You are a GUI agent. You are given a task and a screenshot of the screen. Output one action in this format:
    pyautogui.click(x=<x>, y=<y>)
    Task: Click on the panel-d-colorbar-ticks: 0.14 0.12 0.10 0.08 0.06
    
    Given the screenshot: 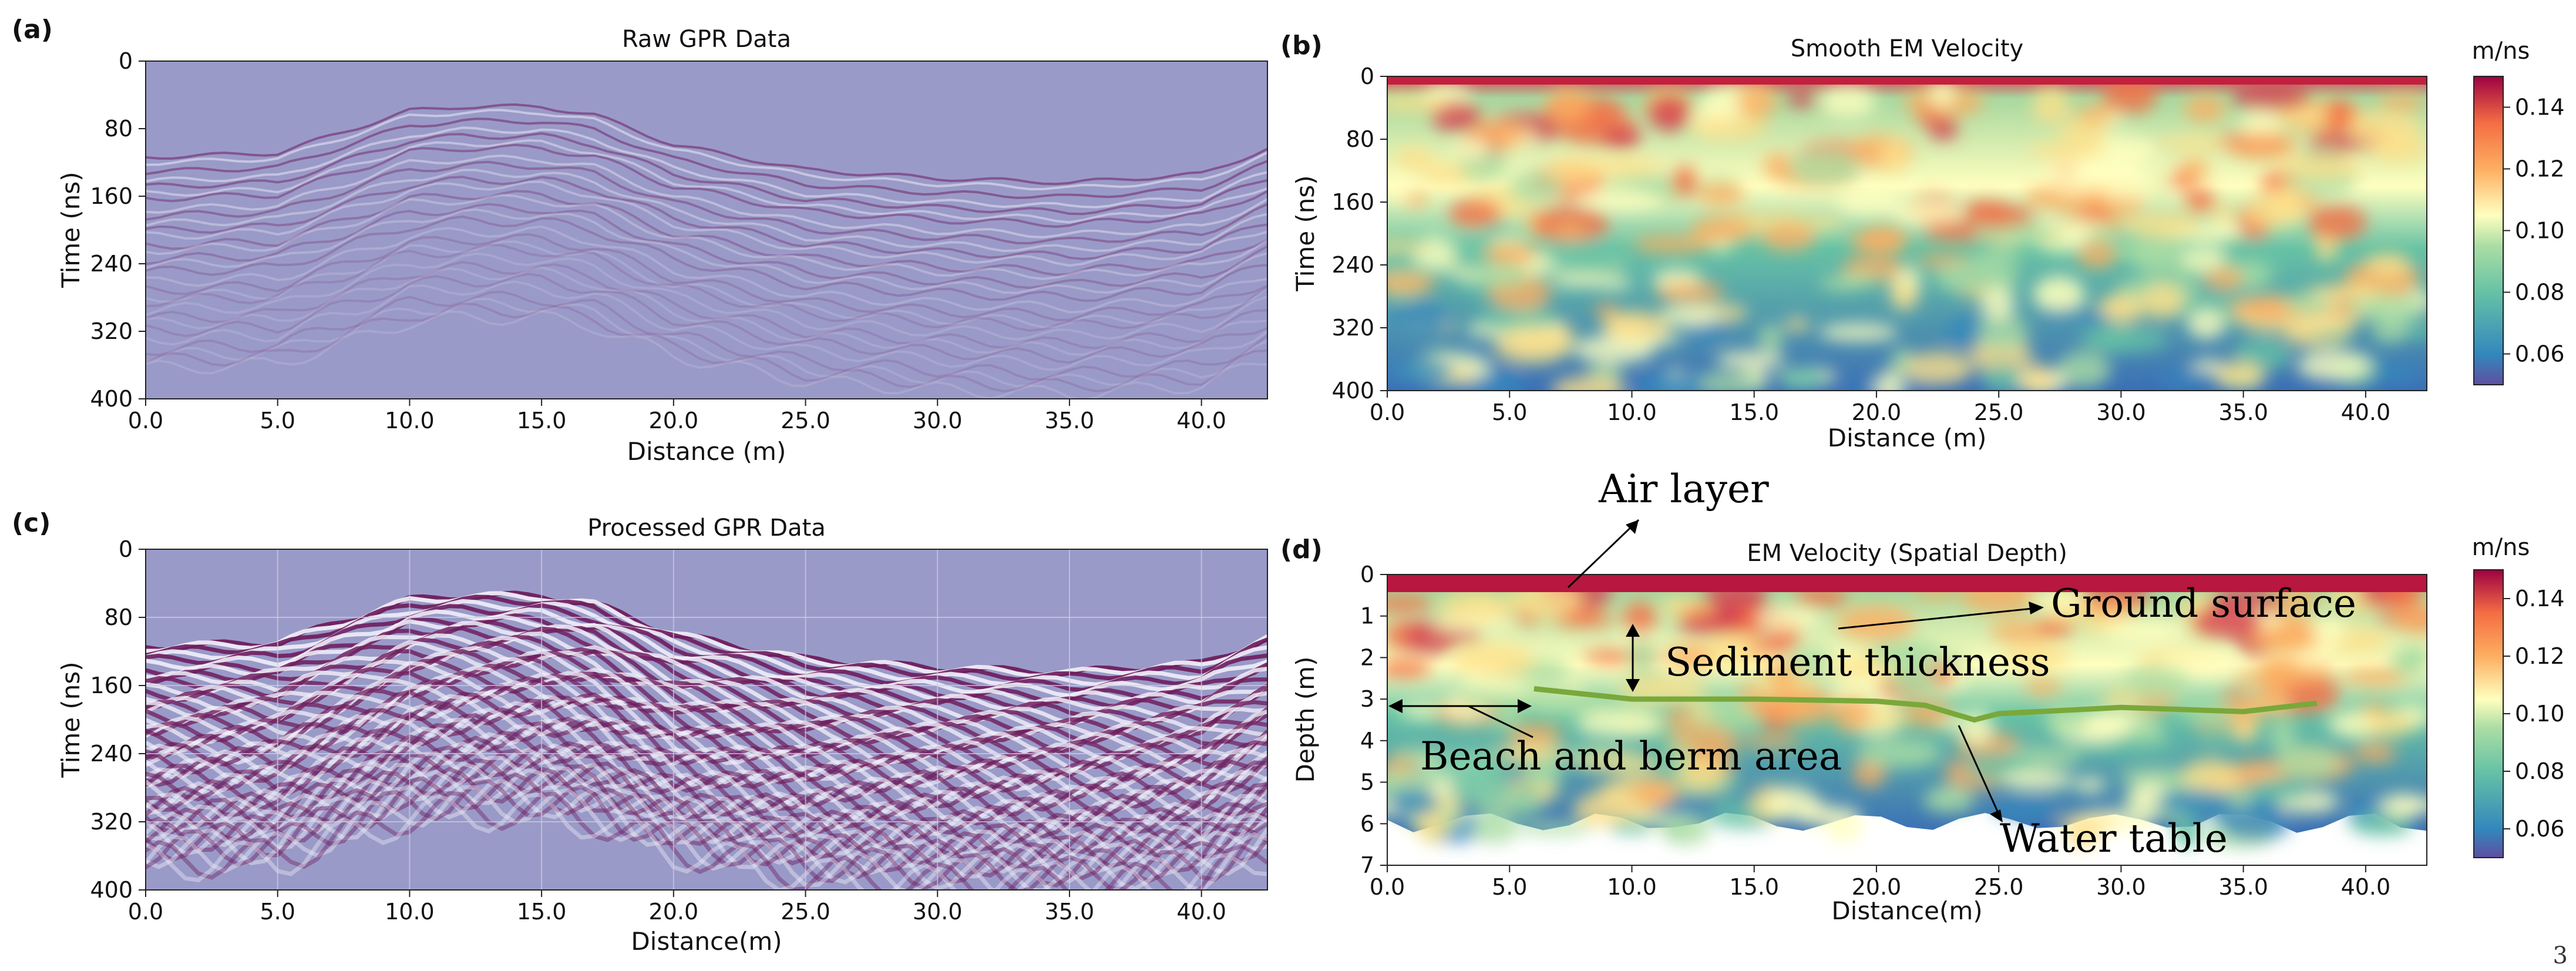 What is the action you would take?
    pyautogui.click(x=2534, y=714)
    